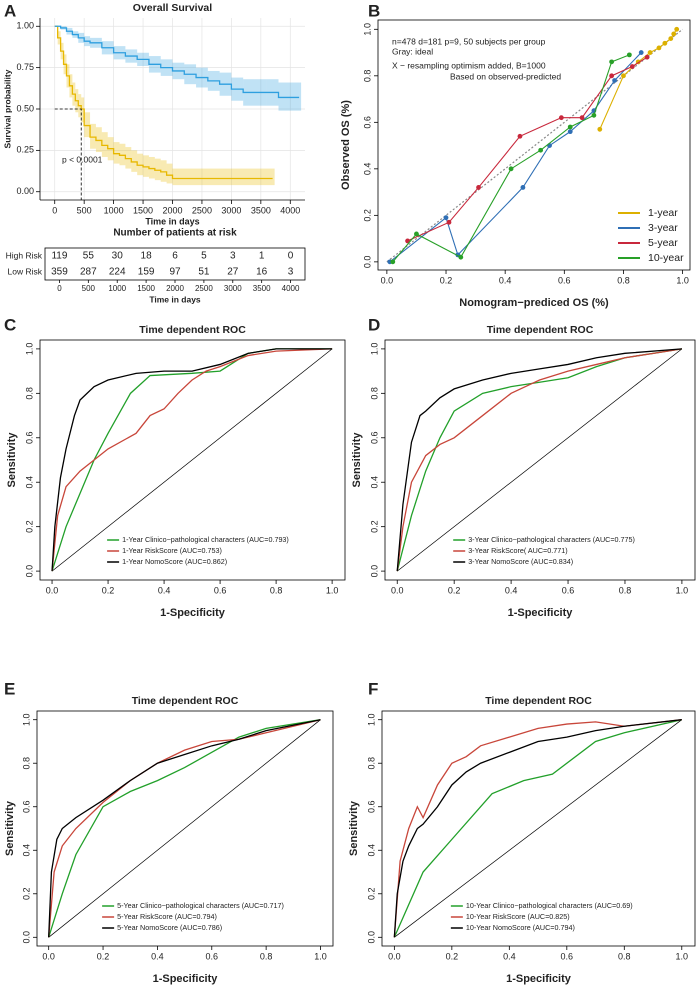 The image size is (699, 991). What do you see at coordinates (143, 210) in the screenshot?
I see `x-tick-label: 1500` at bounding box center [143, 210].